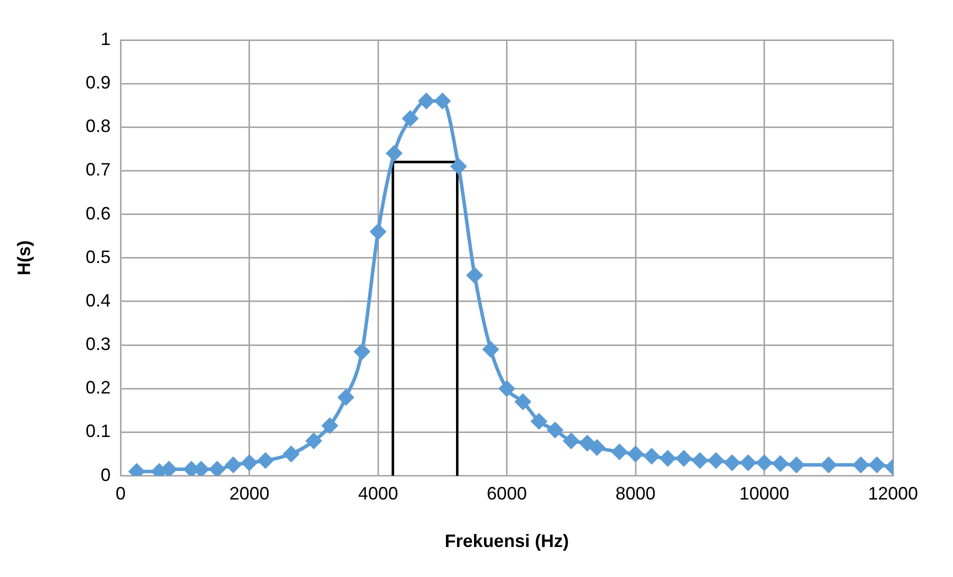 This screenshot has width=953, height=577. What do you see at coordinates (636, 494) in the screenshot?
I see `x-tick-label: 8000` at bounding box center [636, 494].